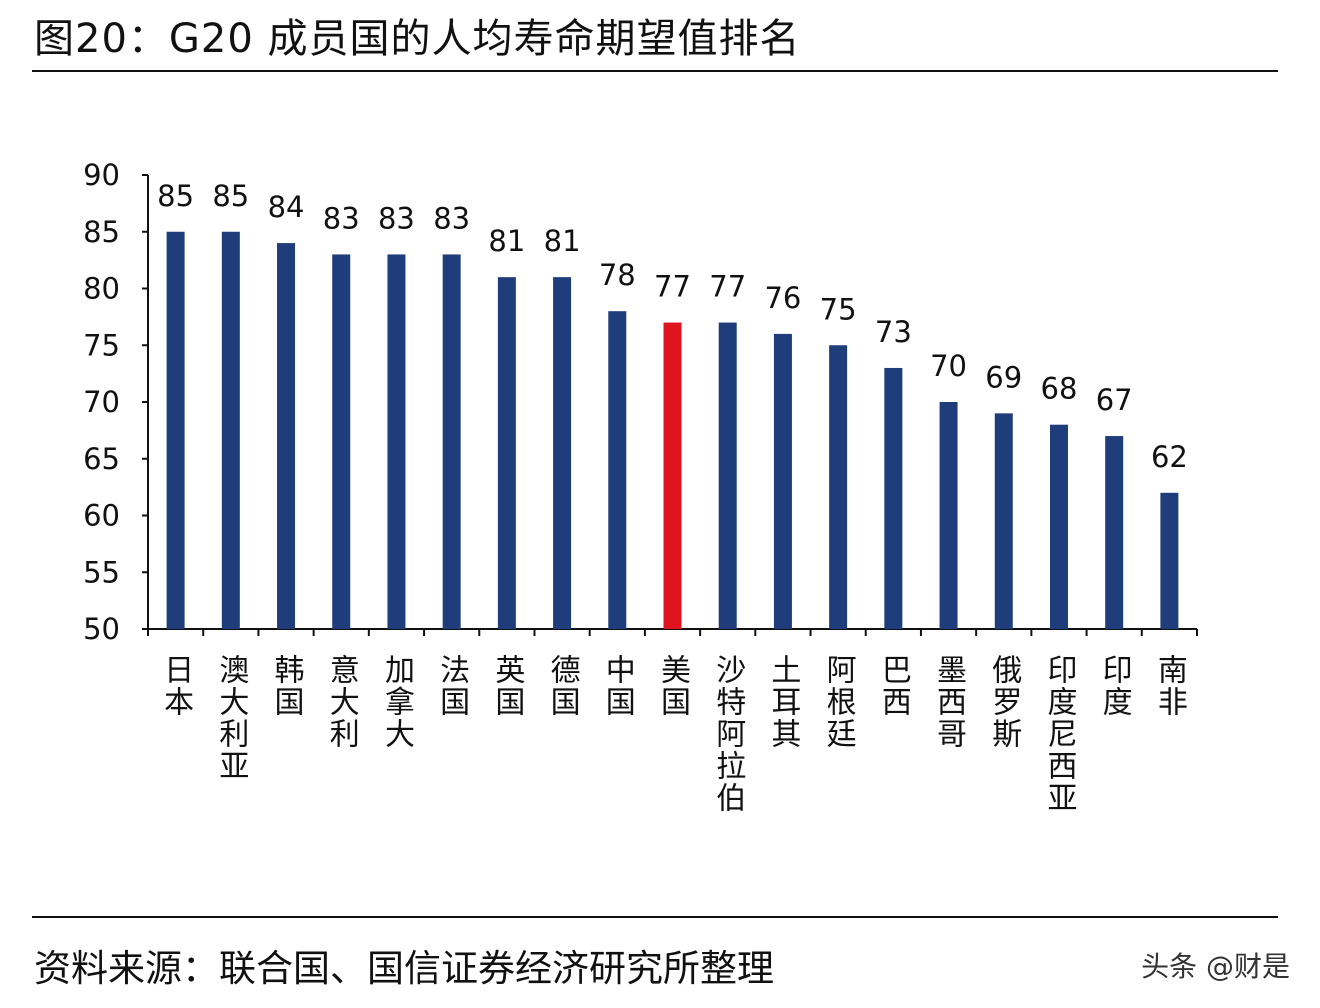 The image size is (1320, 1008). Describe the element at coordinates (838, 309) in the screenshot. I see `data-label: 75` at that location.